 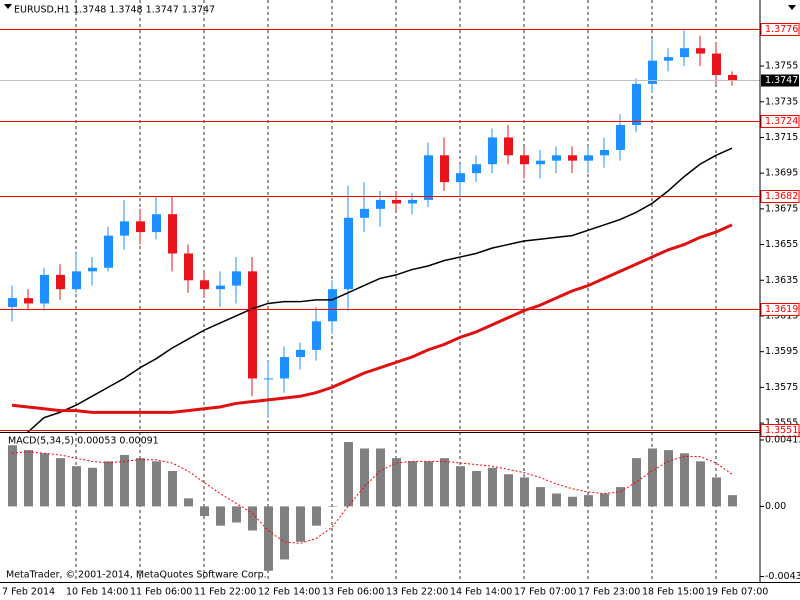 I want to click on x-tick-label: 7 Feb 2014, so click(x=28, y=592).